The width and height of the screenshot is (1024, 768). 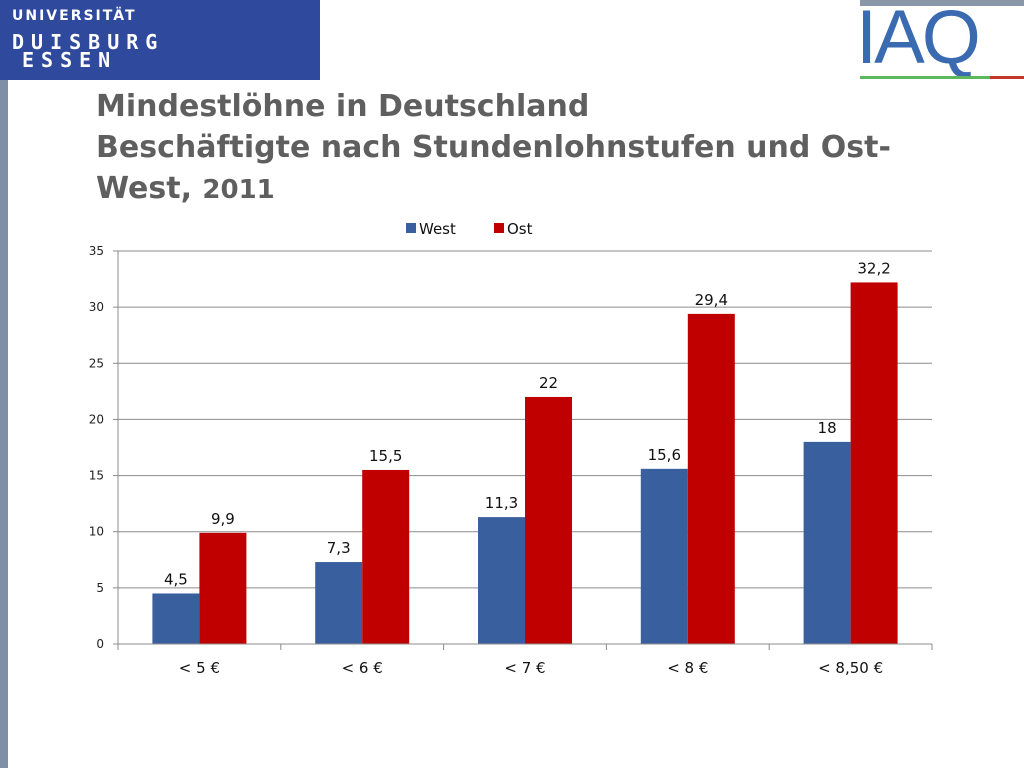 What do you see at coordinates (942, 3) in the screenshot?
I see `institute-logo-topline` at bounding box center [942, 3].